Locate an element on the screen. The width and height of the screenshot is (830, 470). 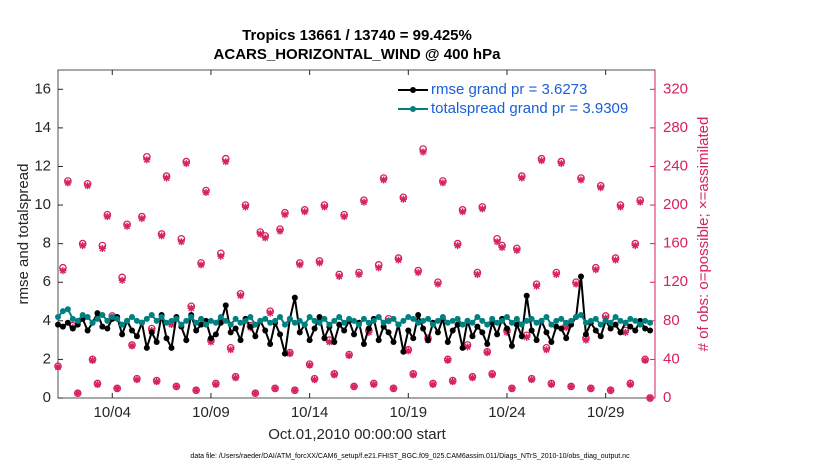
chart-subtitle: ACARS_HORIZONTAL_WIND @ 400 hPa is located at coordinates (358, 54).